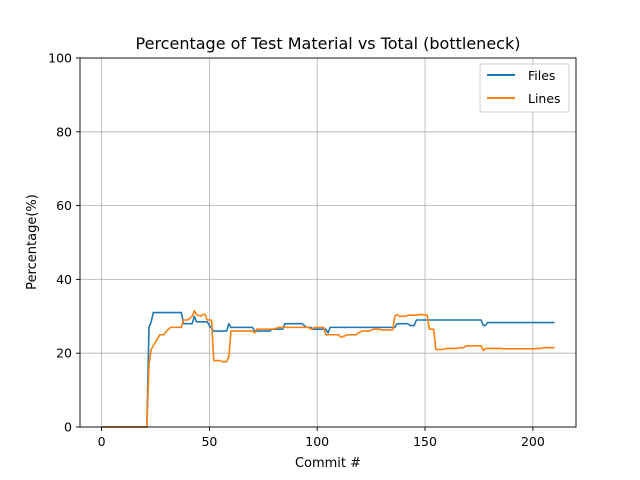  What do you see at coordinates (425, 441) in the screenshot?
I see `x-tick-label: 150` at bounding box center [425, 441].